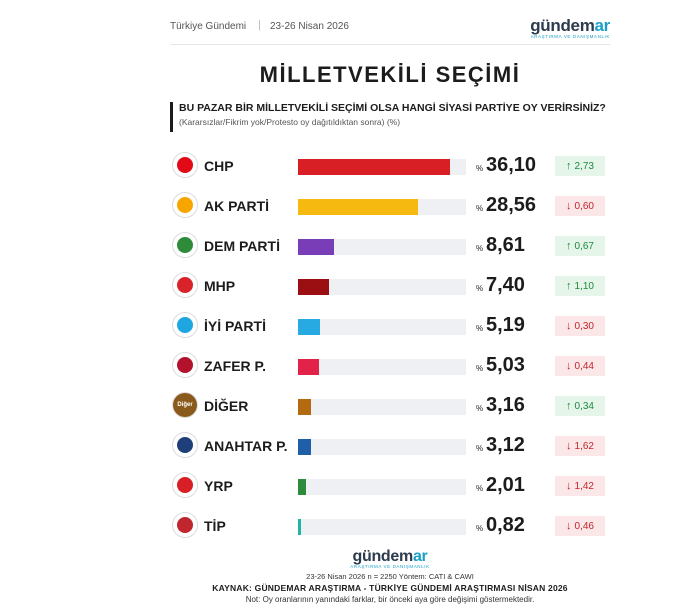  I want to click on party-row: ANAHTAR P.% 3,12 ↓ 1,62, so click(390, 447).